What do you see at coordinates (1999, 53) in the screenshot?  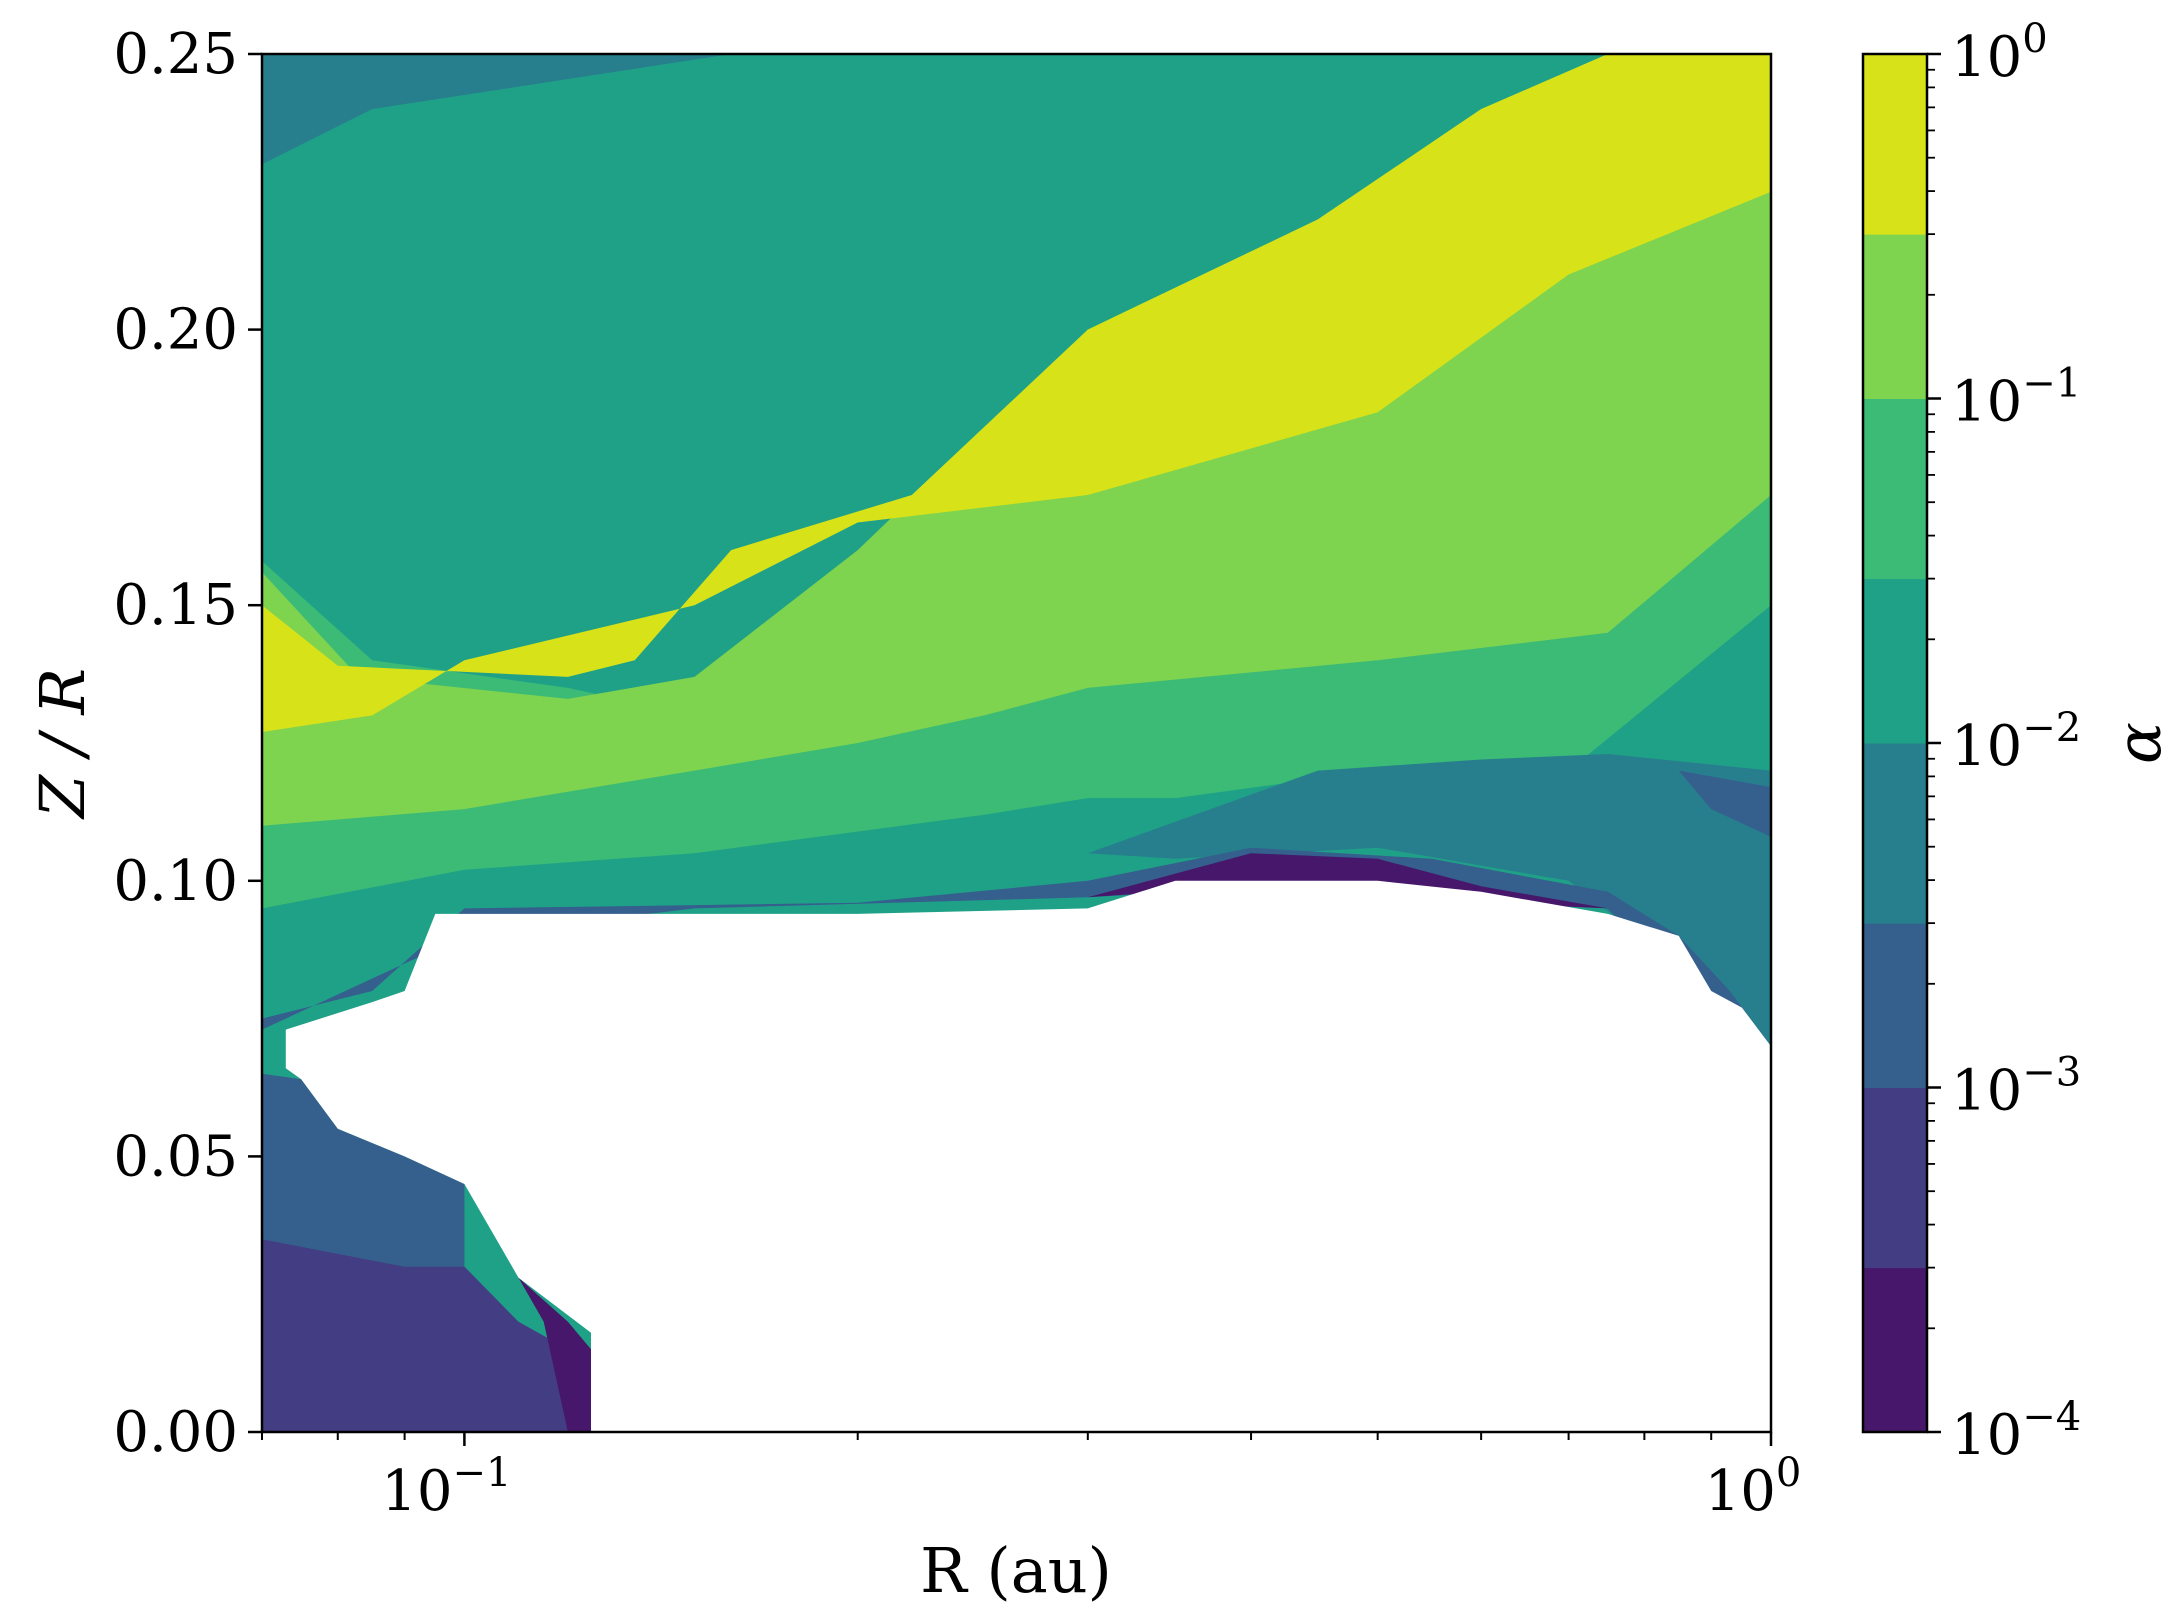 I see `colorbar-tick-label: 10⁰` at bounding box center [1999, 53].